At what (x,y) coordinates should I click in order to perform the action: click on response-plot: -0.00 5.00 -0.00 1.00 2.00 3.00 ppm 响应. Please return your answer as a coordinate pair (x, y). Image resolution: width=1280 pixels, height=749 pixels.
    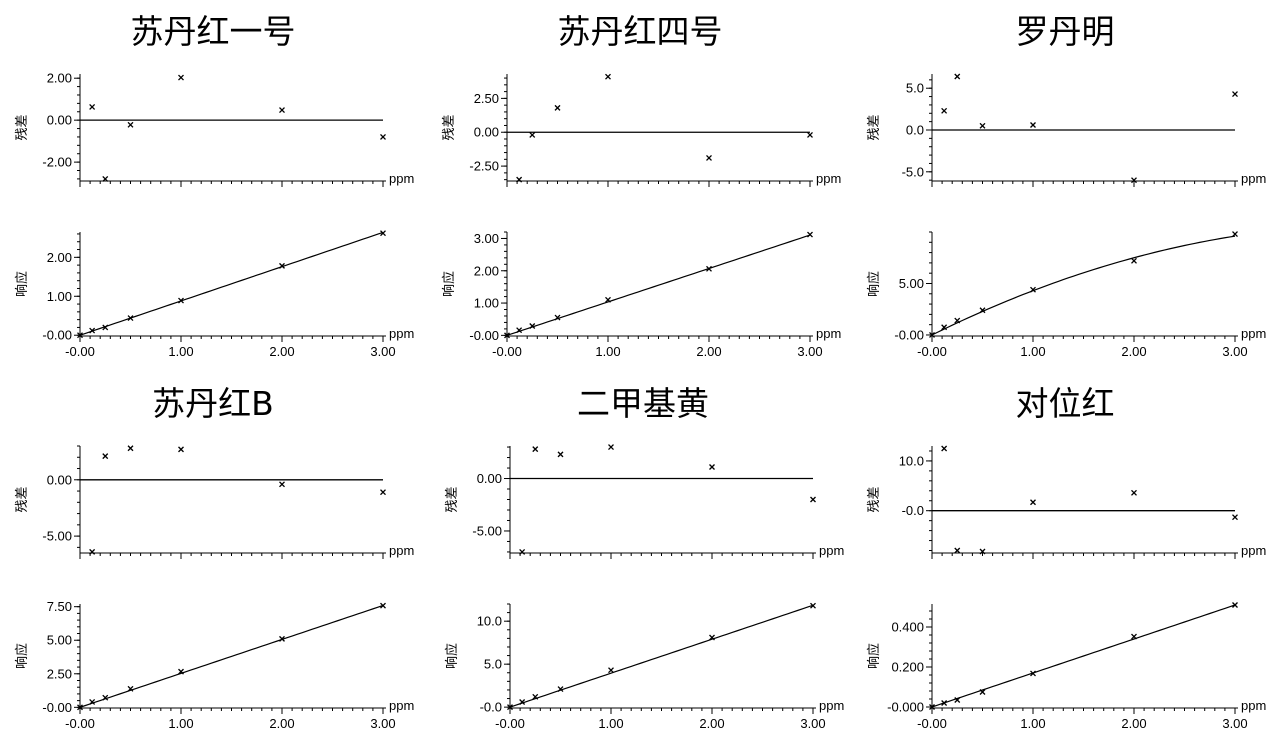
    Looking at the image, I should click on (1066, 295).